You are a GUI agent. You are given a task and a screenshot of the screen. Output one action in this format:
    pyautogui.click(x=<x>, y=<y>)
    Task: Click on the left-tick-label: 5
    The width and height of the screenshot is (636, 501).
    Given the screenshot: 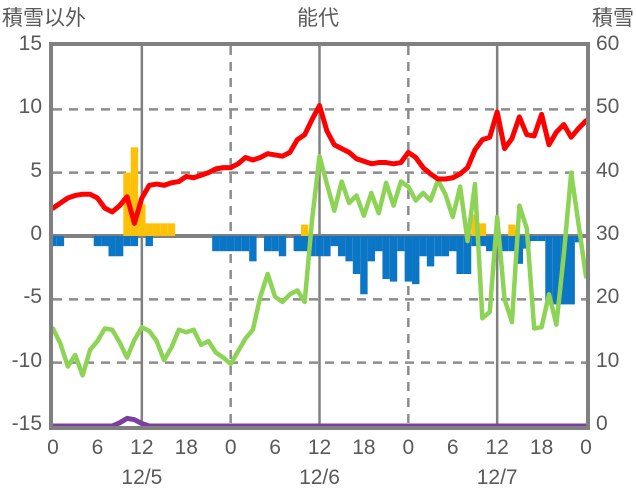 What is the action you would take?
    pyautogui.click(x=36, y=170)
    